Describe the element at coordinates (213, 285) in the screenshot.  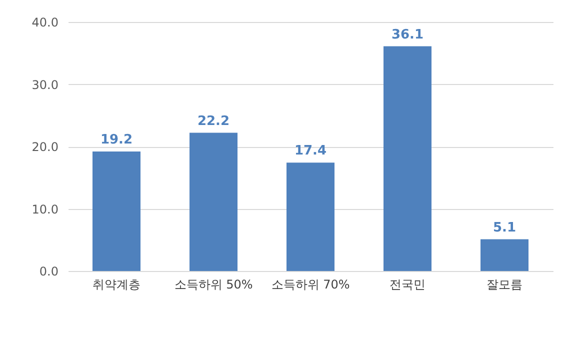
I see `x-tick-label: 소득하위 50%` at that location.